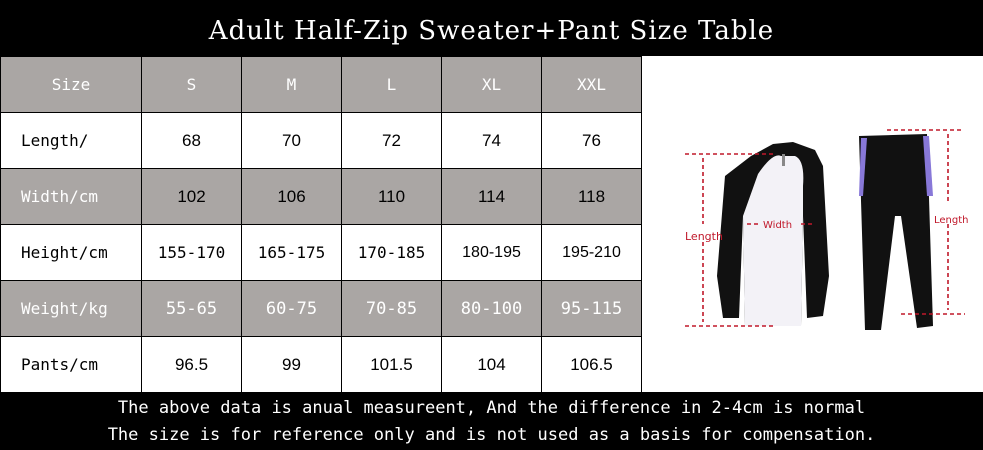  Describe the element at coordinates (191, 140) in the screenshot. I see `table-cell: 68` at that location.